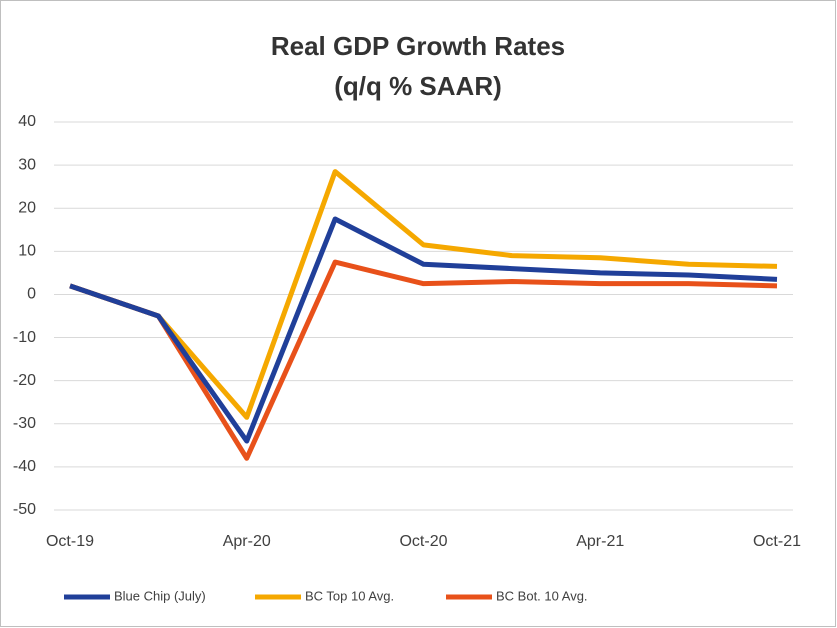 Image resolution: width=837 pixels, height=628 pixels. Describe the element at coordinates (27, 251) in the screenshot. I see `y-tick-label: 10` at that location.